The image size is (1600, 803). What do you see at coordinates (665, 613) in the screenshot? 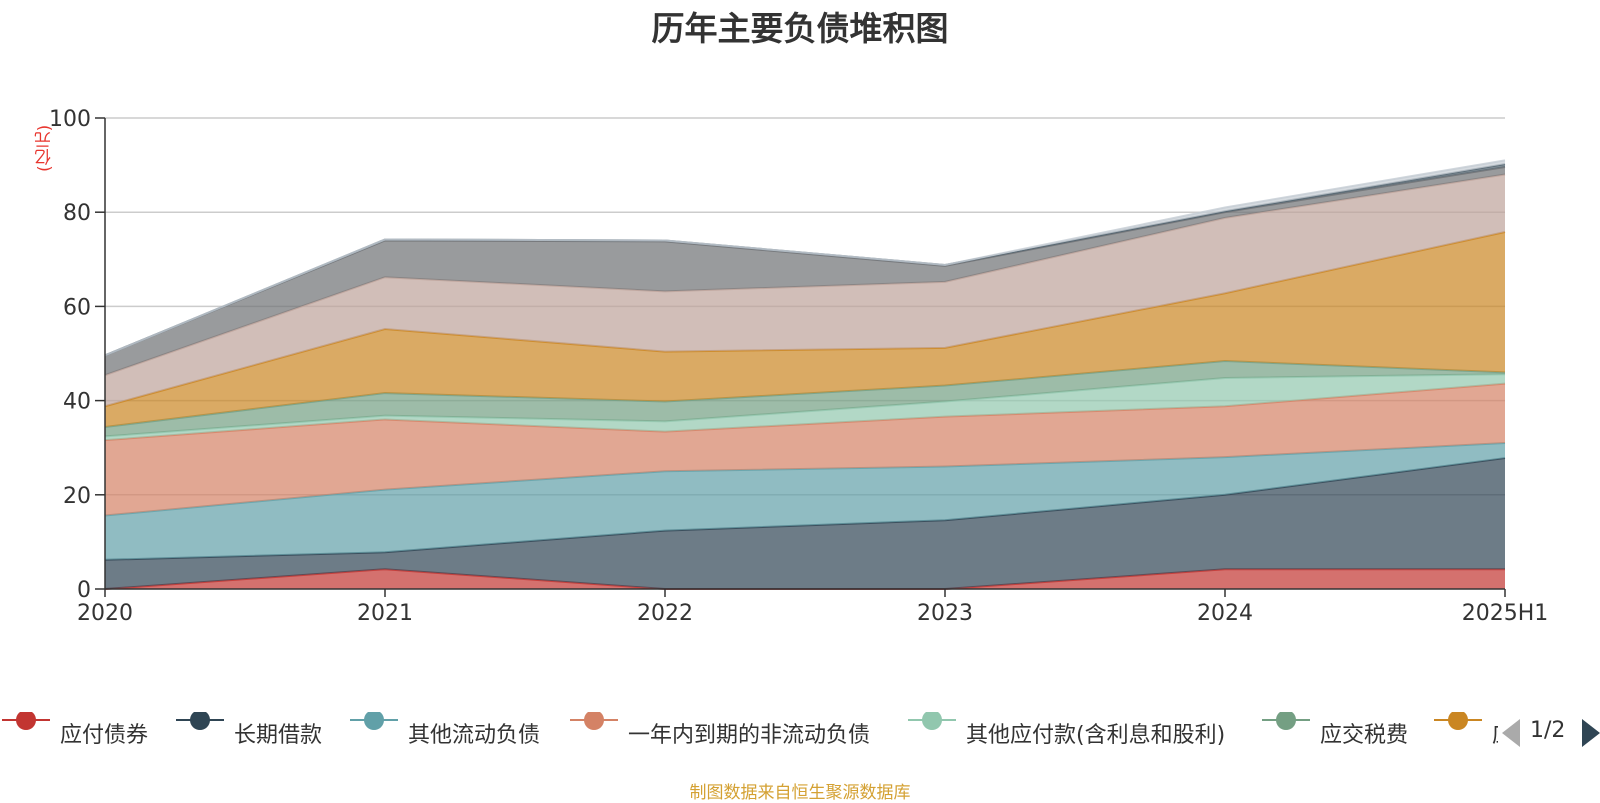
I see `x-axis-tick-label: 2022` at bounding box center [665, 613].